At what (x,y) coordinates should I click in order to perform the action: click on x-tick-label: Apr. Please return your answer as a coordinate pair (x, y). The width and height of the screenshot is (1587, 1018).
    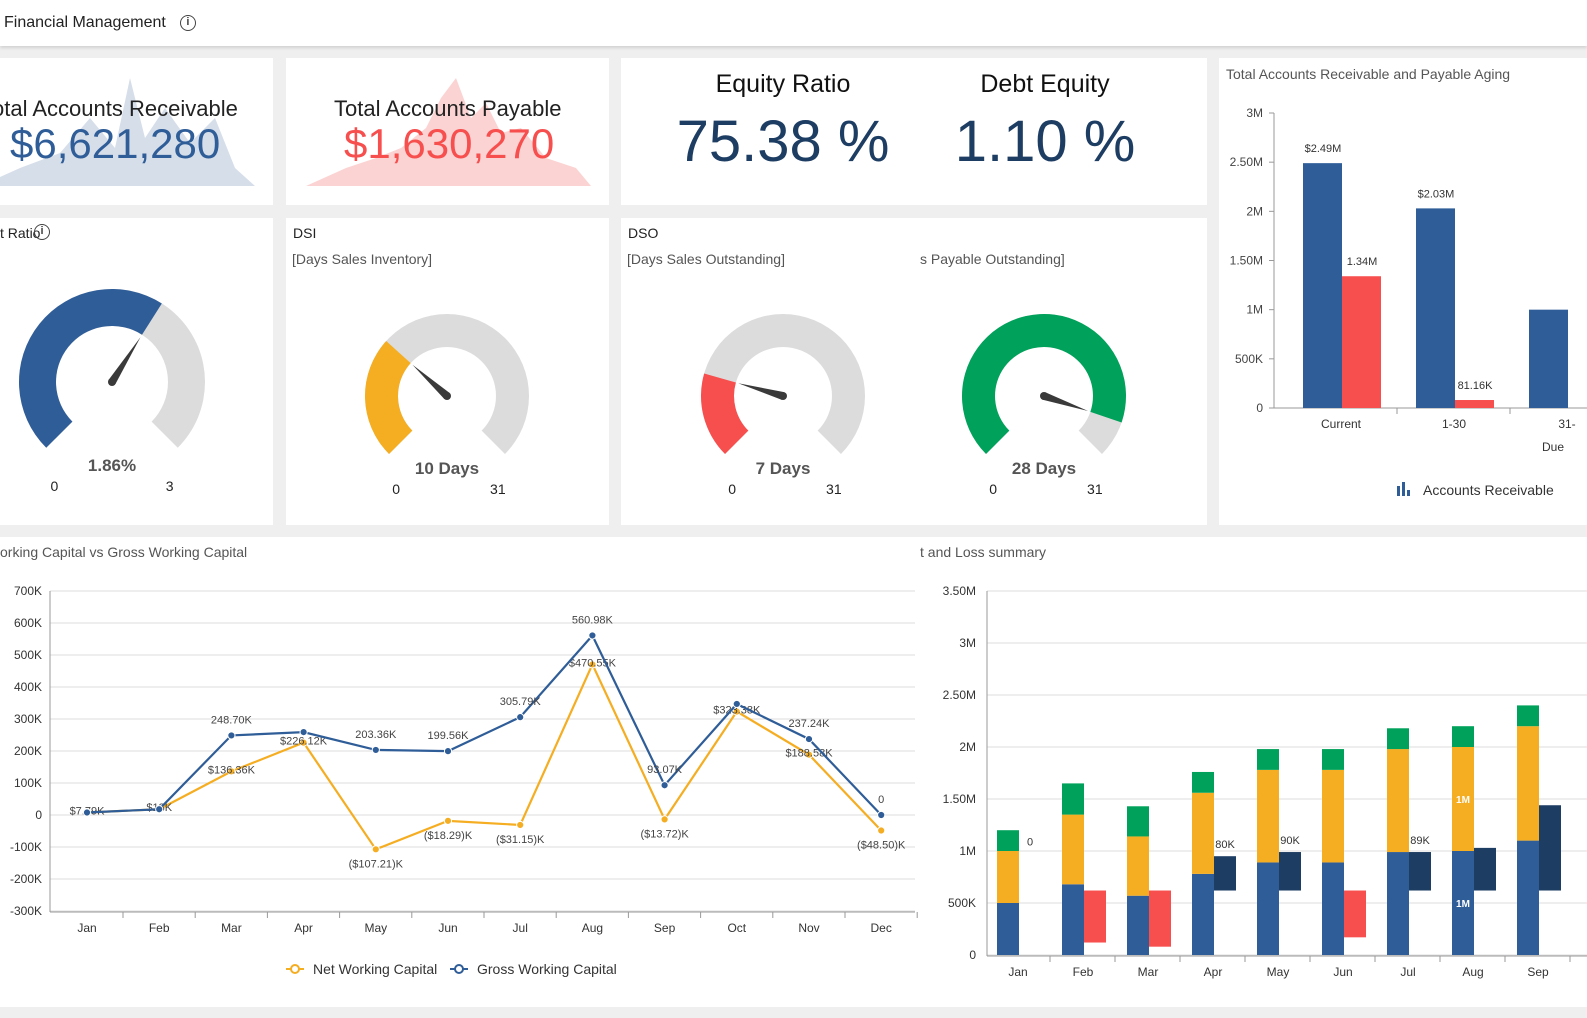
    Looking at the image, I should click on (303, 928).